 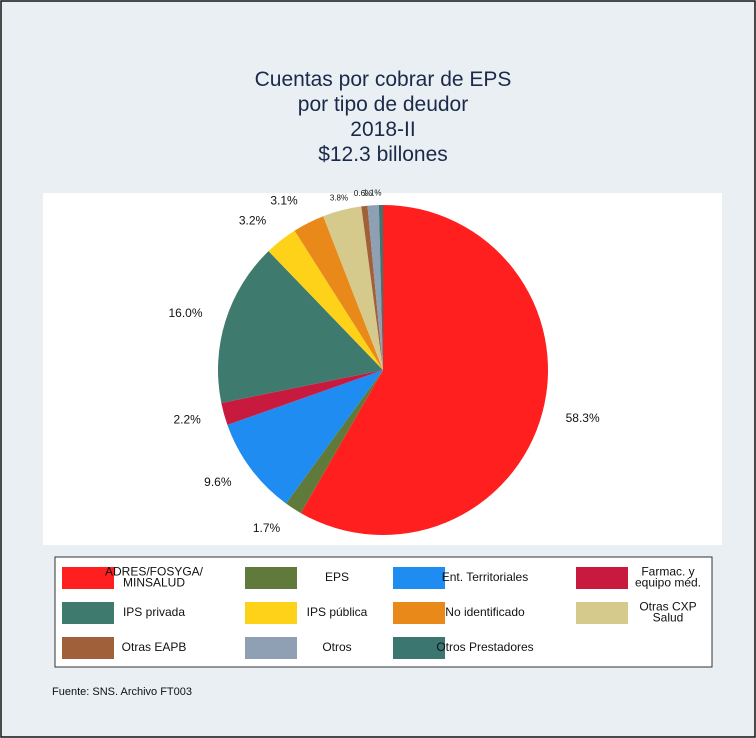 What do you see at coordinates (372, 192) in the screenshot?
I see `data-label: 1.1%` at bounding box center [372, 192].